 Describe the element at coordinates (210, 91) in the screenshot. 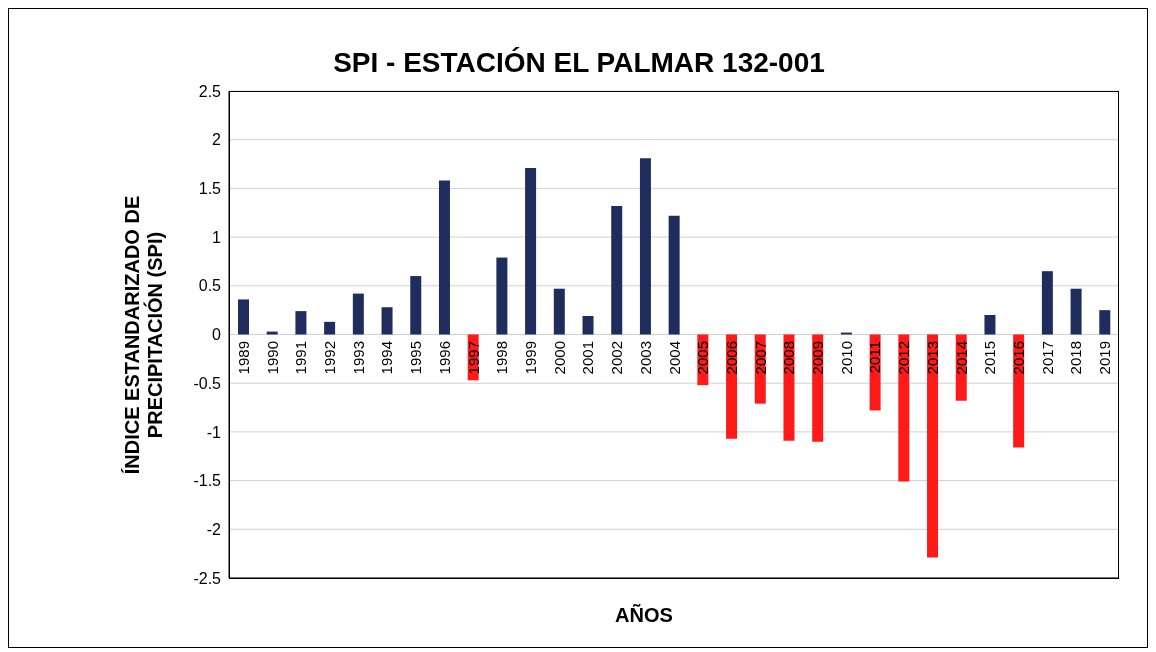

I see `y-tick-label: 2.5` at that location.